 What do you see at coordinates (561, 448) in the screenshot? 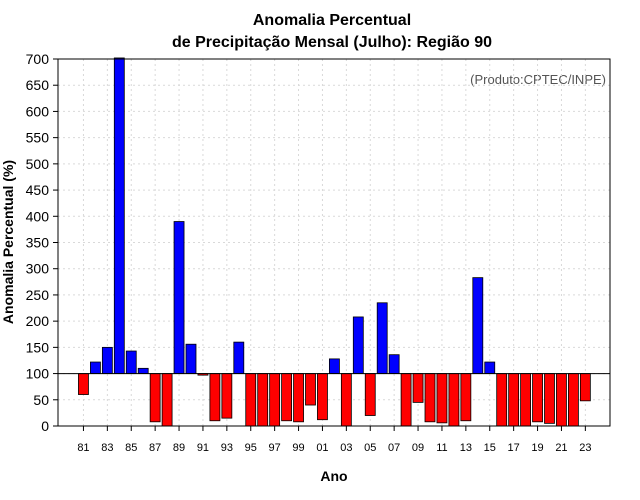
I see `x-tick-label-20: 21` at bounding box center [561, 448].